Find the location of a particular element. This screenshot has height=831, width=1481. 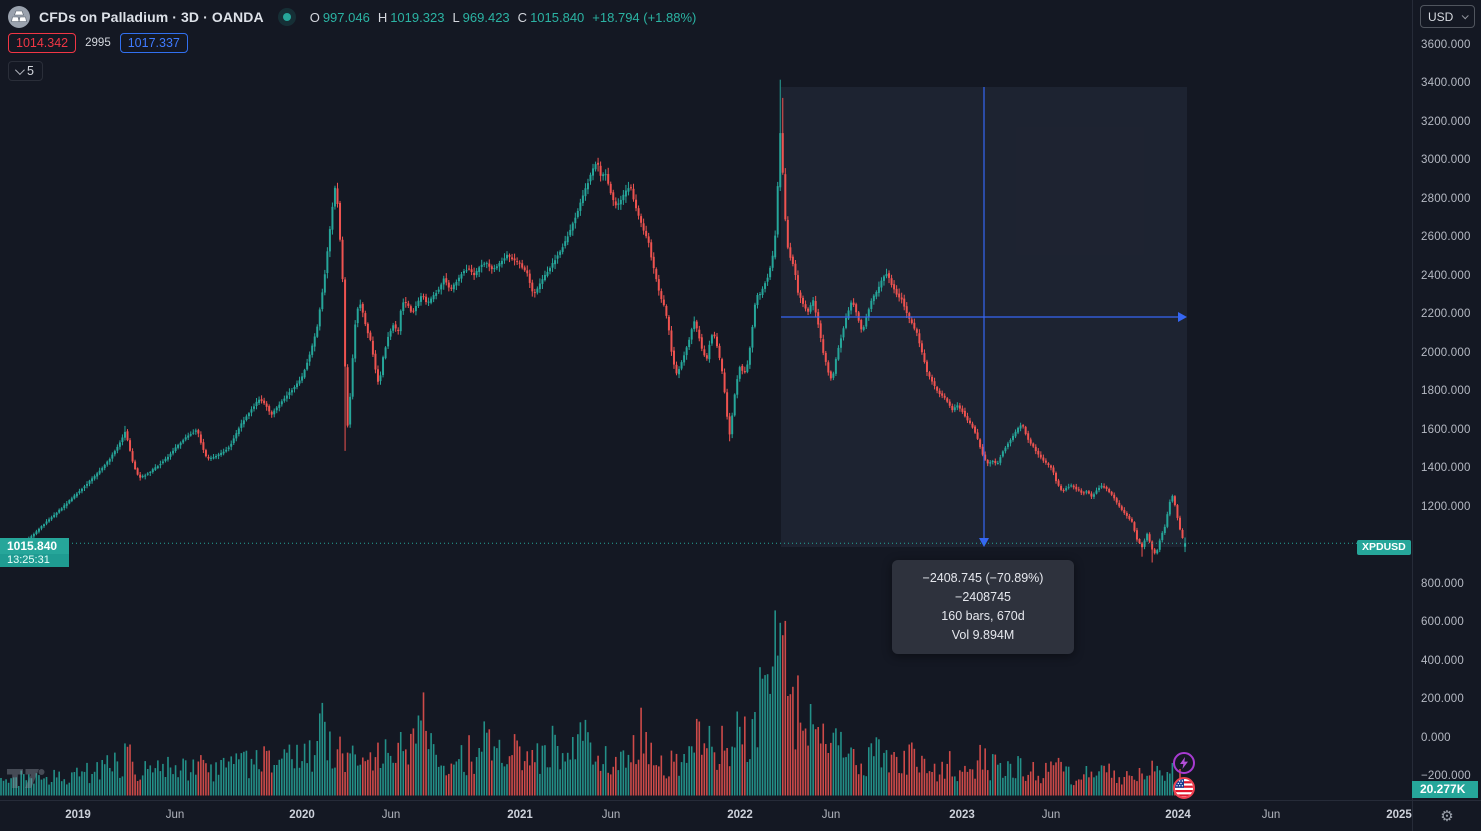

price-tick: 200.000 is located at coordinates (1442, 699).